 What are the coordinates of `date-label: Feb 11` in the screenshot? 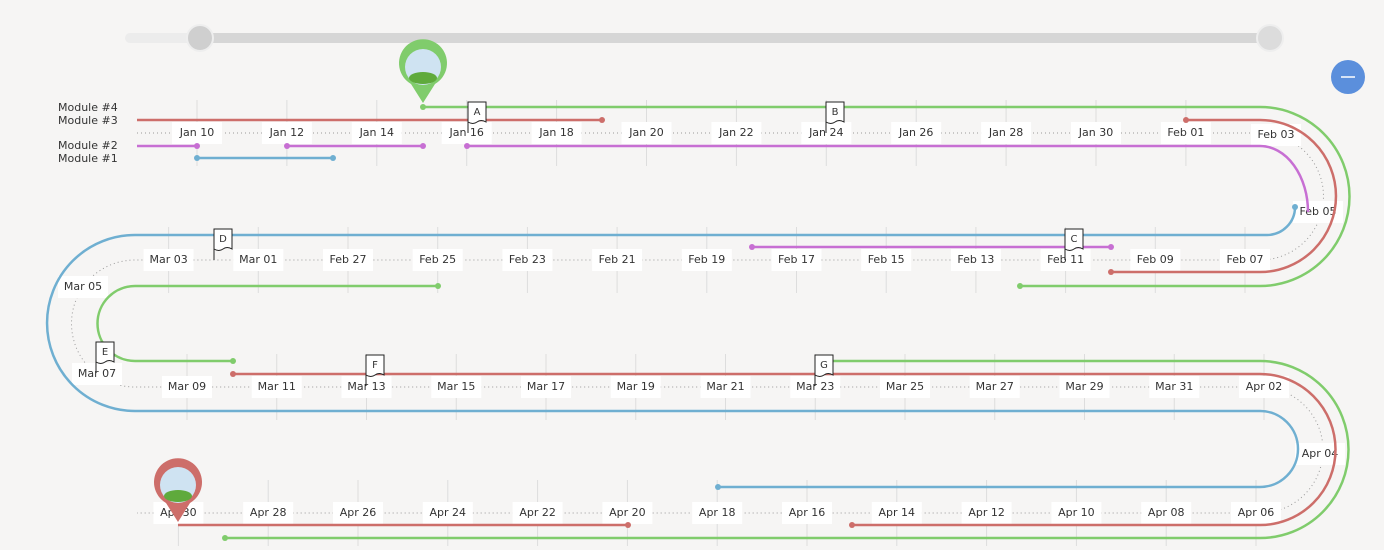 It's located at (1065, 259).